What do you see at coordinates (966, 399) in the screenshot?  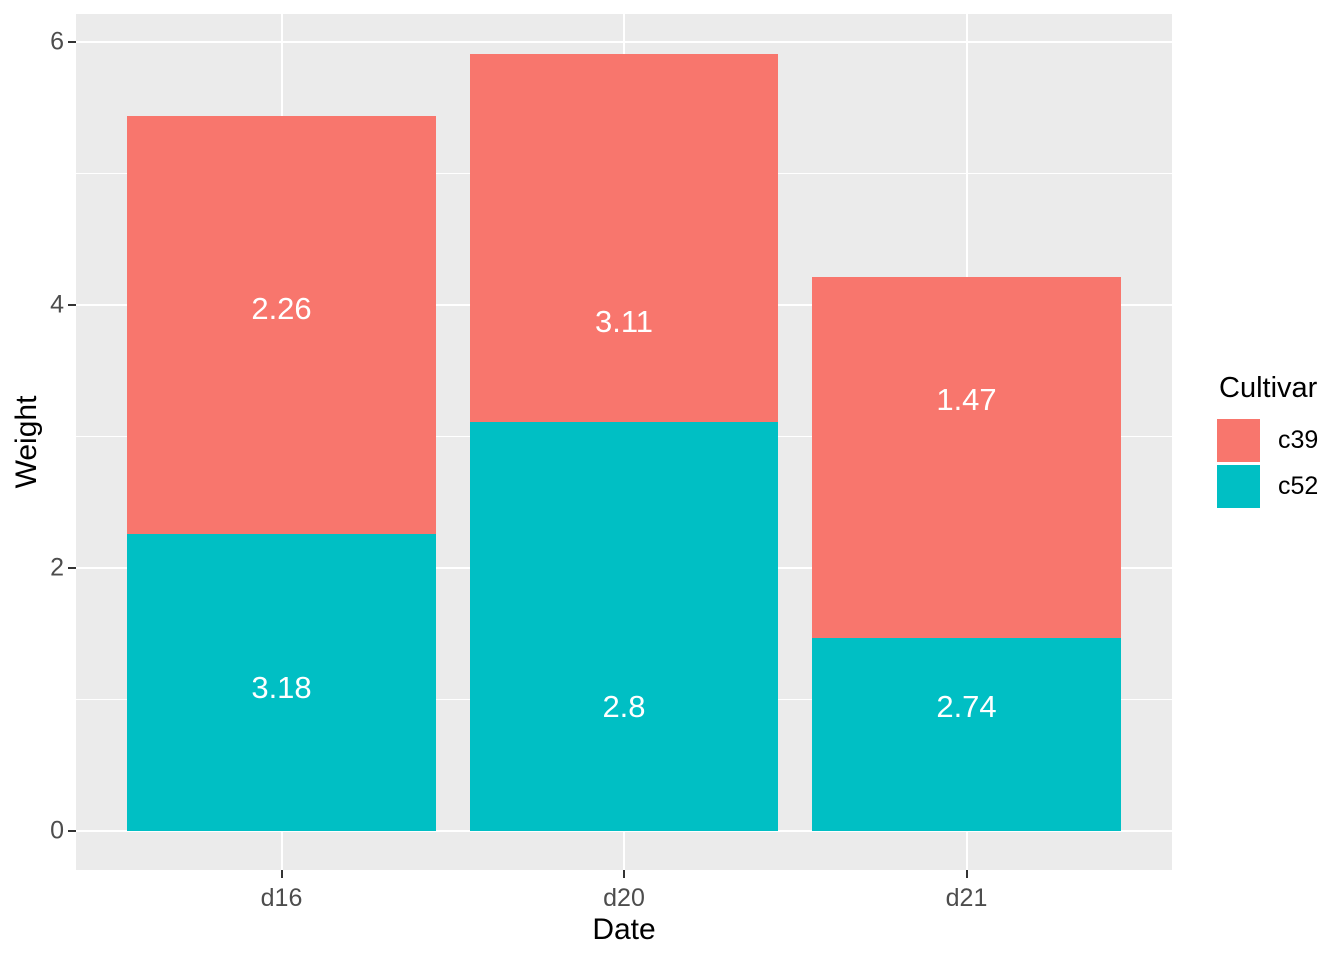 I see `bar-value-label: 1.47` at bounding box center [966, 399].